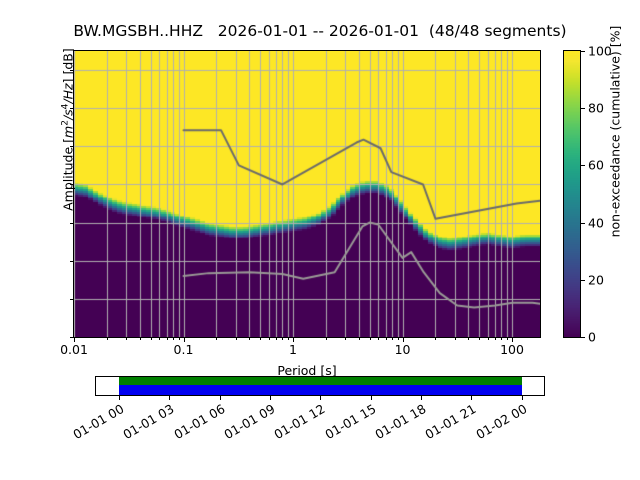 This screenshot has height=480, width=640. I want to click on coverage-tick-label: 01-01 09, so click(249, 422).